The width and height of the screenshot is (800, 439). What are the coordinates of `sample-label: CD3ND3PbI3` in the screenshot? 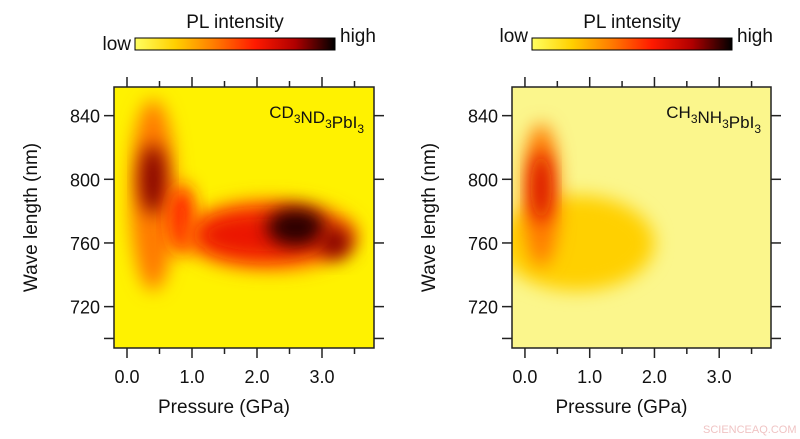 It's located at (316, 119).